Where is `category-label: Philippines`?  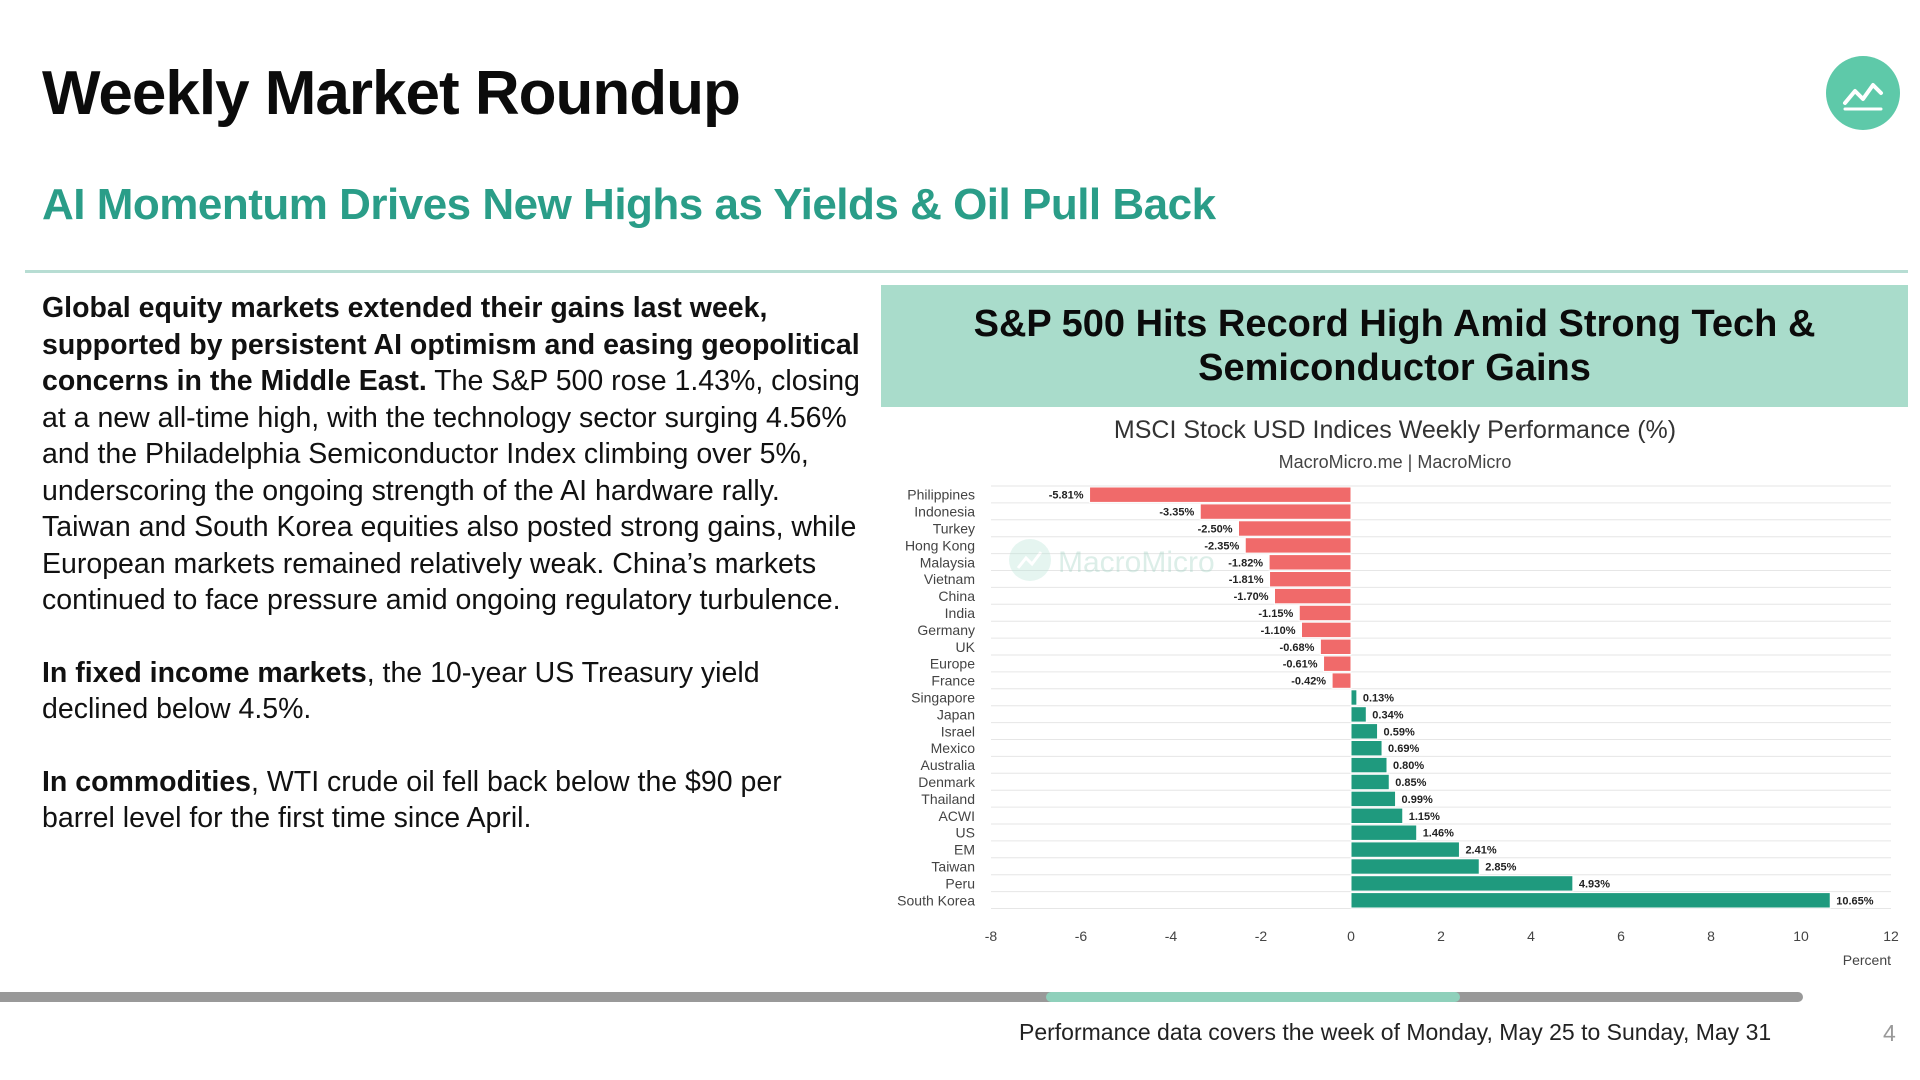 category-label: Philippines is located at coordinates (941, 495).